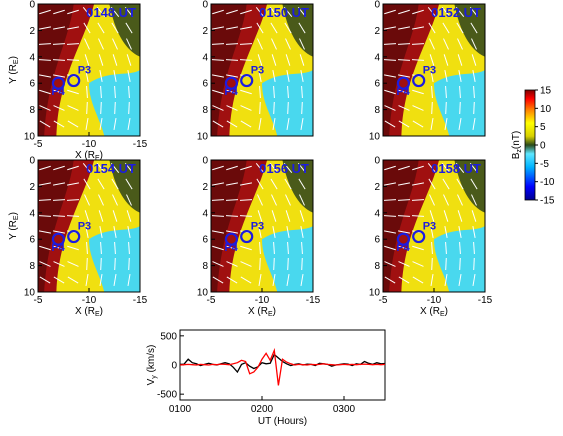 The height and width of the screenshot is (436, 563). I want to click on panel-title: 0158 UT, so click(456, 168).